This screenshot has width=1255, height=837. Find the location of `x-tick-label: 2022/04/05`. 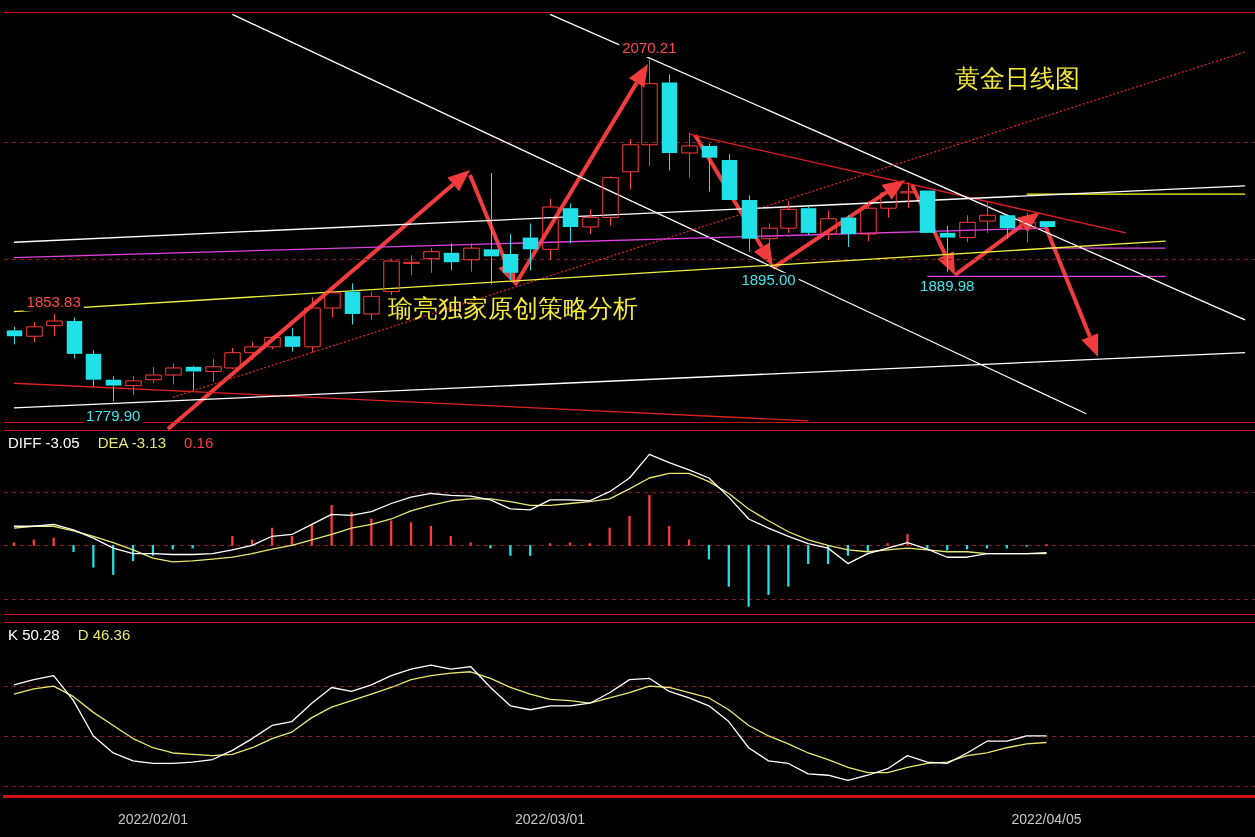

x-tick-label: 2022/04/05 is located at coordinates (1046, 819).